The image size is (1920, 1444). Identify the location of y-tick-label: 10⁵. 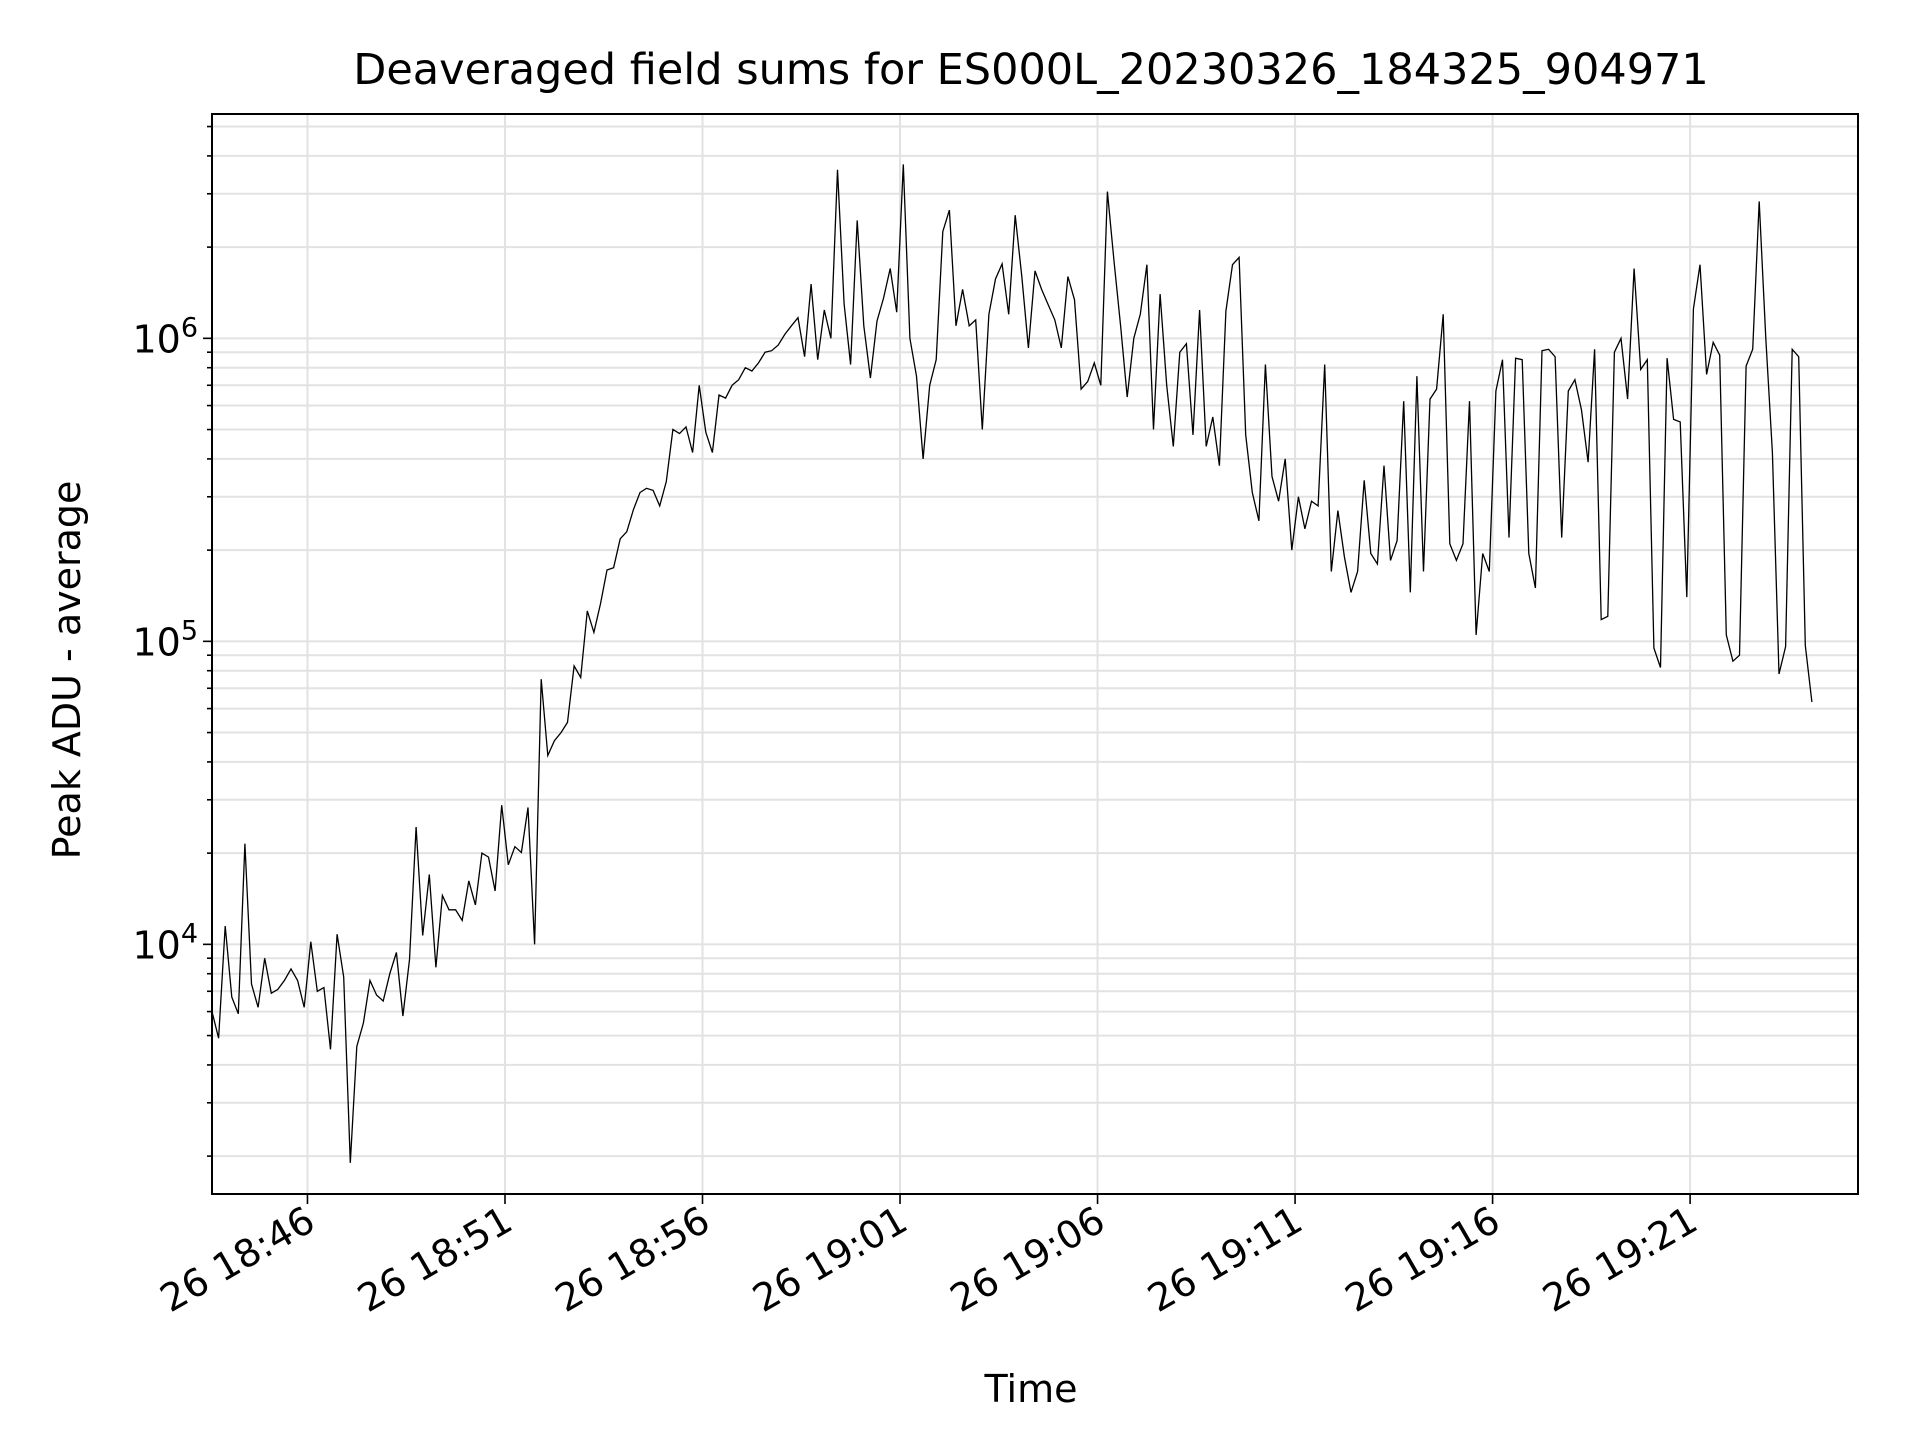
(165, 639).